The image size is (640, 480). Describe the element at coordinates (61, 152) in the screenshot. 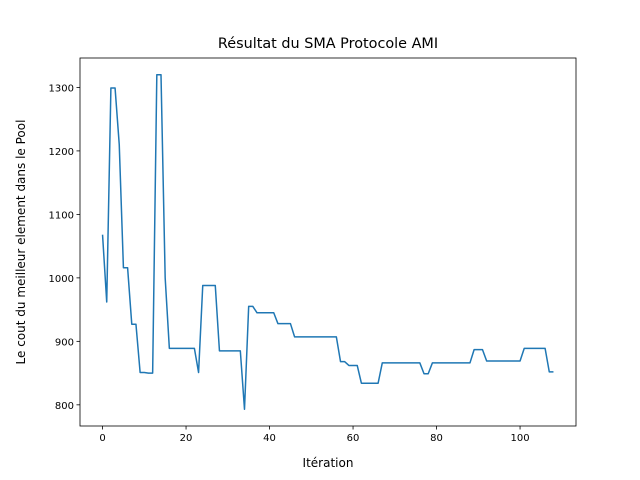

I see `y-tick-label: 1200` at that location.